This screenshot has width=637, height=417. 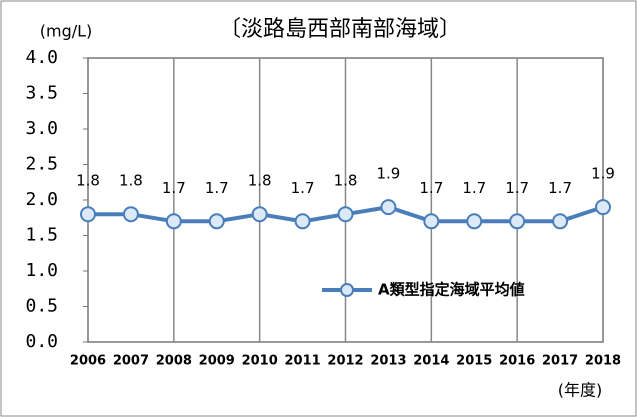 I want to click on x-tick-label: 2012, so click(x=345, y=361).